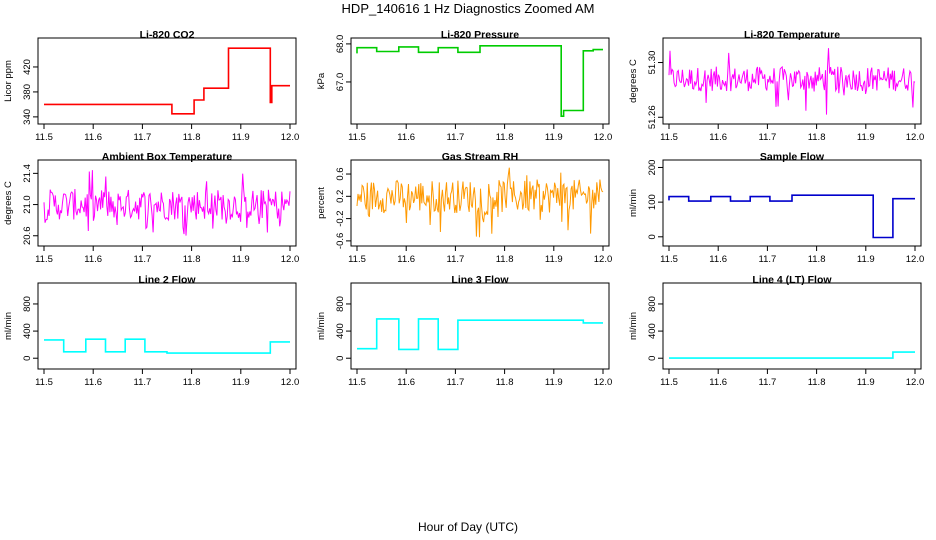  I want to click on panel-title: Sample Flow, so click(792, 157).